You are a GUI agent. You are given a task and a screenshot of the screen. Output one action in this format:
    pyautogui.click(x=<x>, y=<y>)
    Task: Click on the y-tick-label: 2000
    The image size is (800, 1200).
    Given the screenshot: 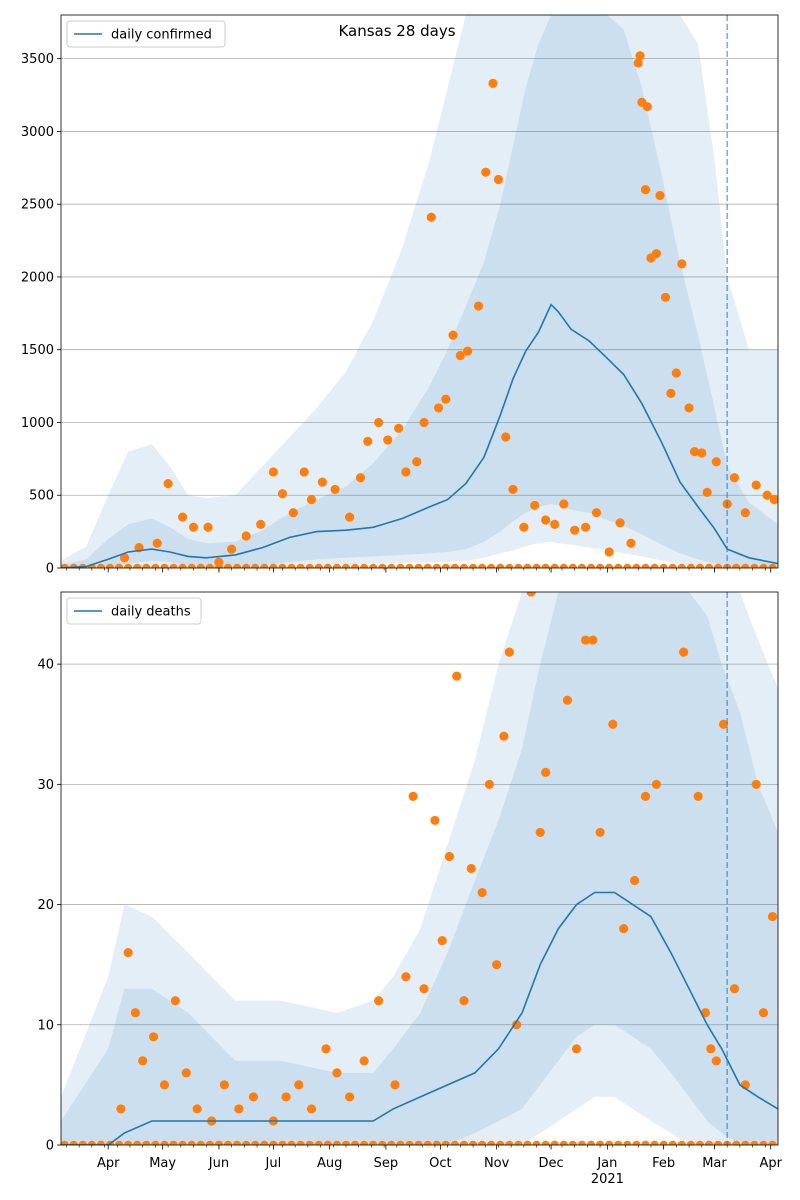 What is the action you would take?
    pyautogui.click(x=37, y=277)
    